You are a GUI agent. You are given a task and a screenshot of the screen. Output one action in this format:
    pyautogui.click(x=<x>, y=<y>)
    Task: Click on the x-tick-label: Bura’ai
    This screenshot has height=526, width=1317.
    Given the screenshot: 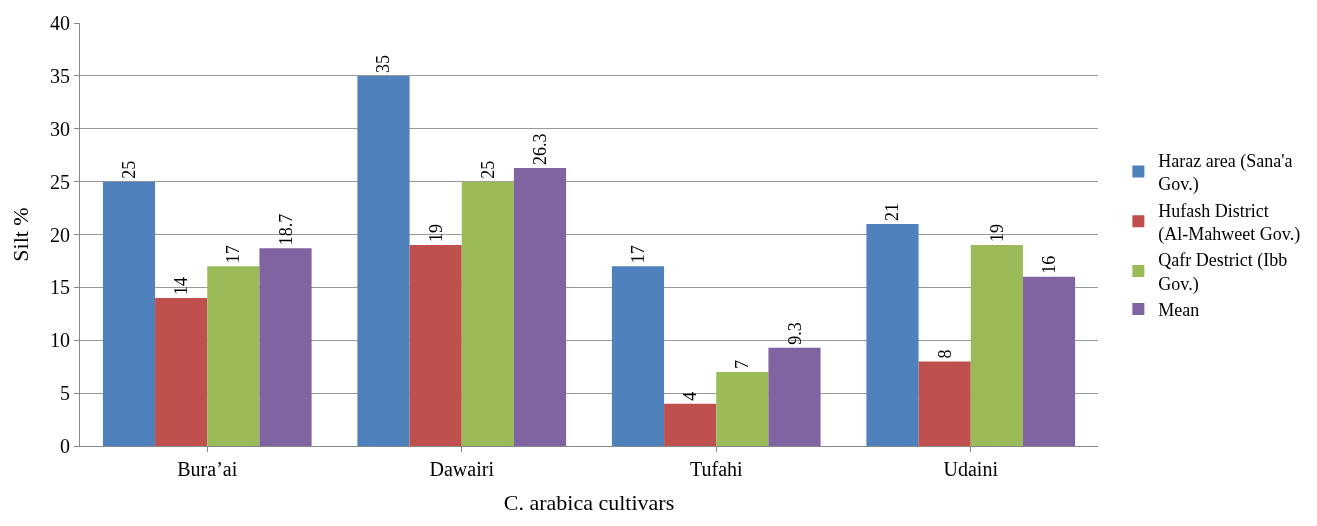 What is the action you would take?
    pyautogui.click(x=207, y=469)
    